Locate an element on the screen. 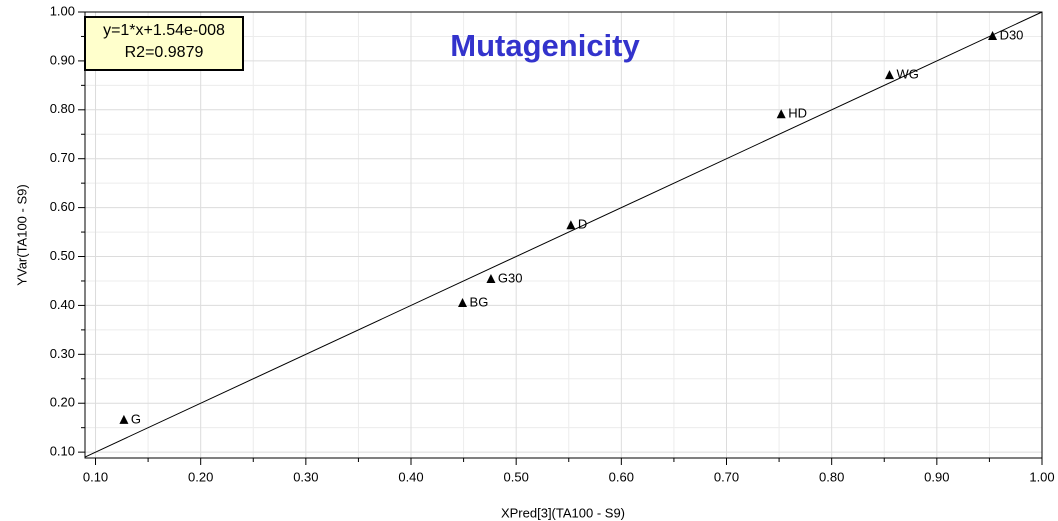 This screenshot has width=1058, height=521. point-label: D is located at coordinates (582, 224).